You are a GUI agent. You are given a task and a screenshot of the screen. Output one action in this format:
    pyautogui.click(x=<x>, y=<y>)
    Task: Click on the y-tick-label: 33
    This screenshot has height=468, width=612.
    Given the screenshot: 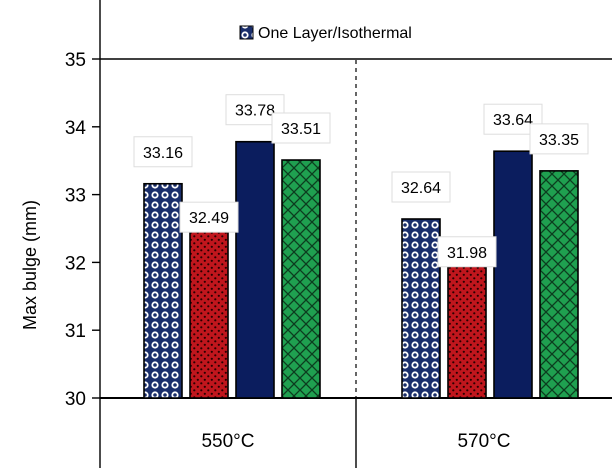 What is the action you would take?
    pyautogui.click(x=75, y=196)
    